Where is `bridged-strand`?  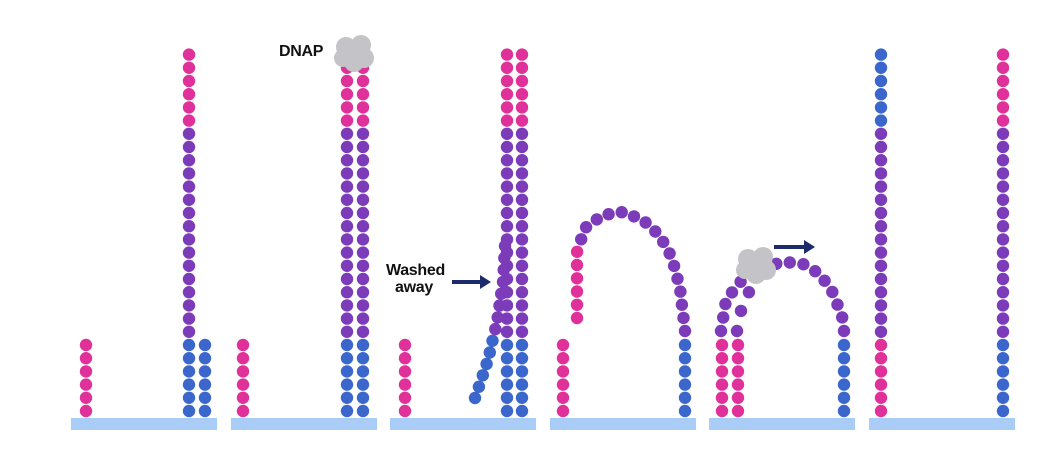 bridged-strand is located at coordinates (631, 272).